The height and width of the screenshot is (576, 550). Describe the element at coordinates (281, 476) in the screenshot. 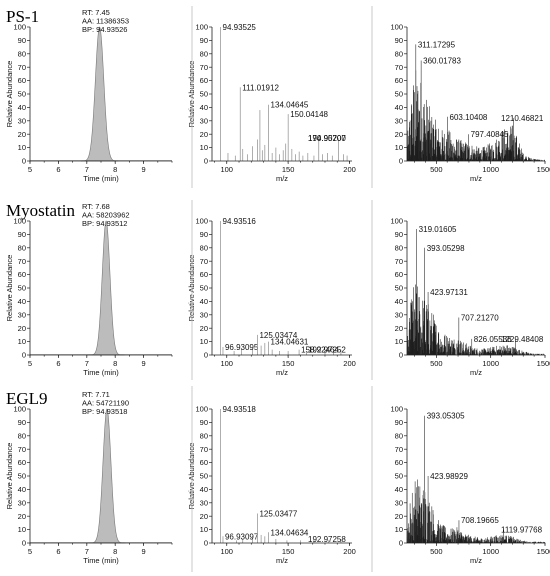

I see `axes` at that location.